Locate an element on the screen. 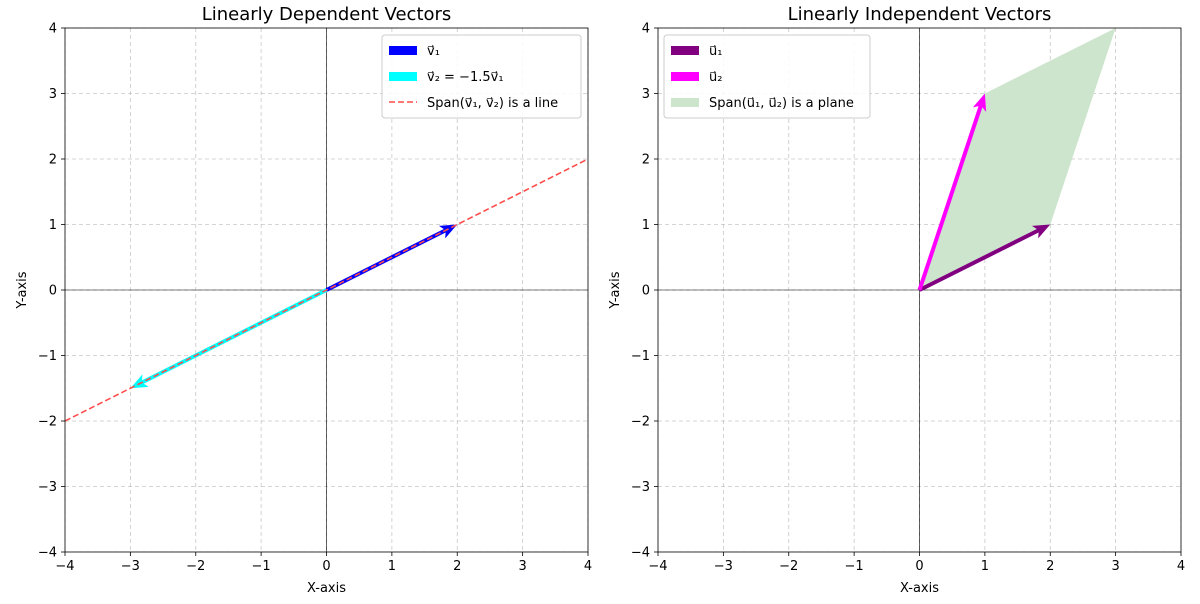  legend-item: v⃗₁ is located at coordinates (414, 51).